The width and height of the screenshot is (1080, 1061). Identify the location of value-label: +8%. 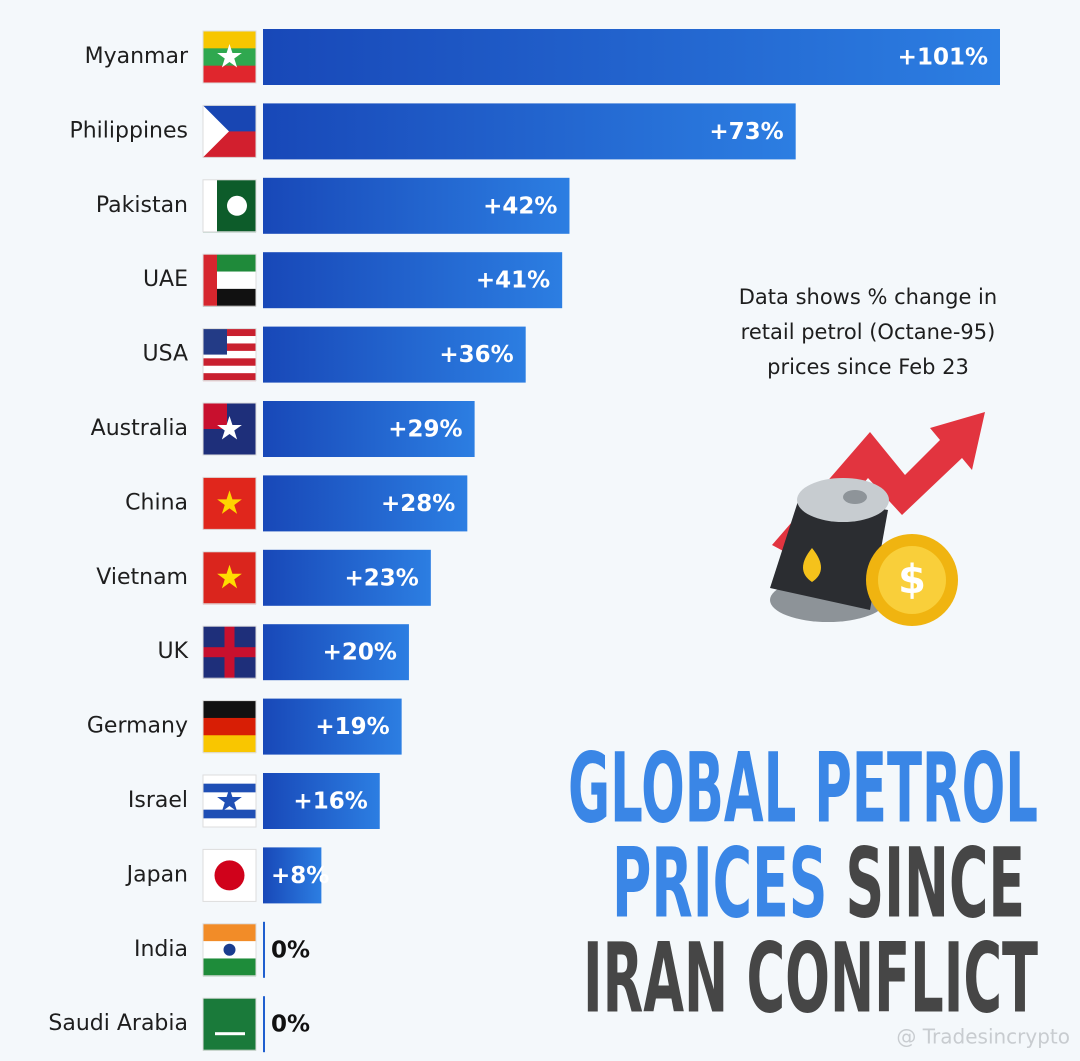
(300, 876).